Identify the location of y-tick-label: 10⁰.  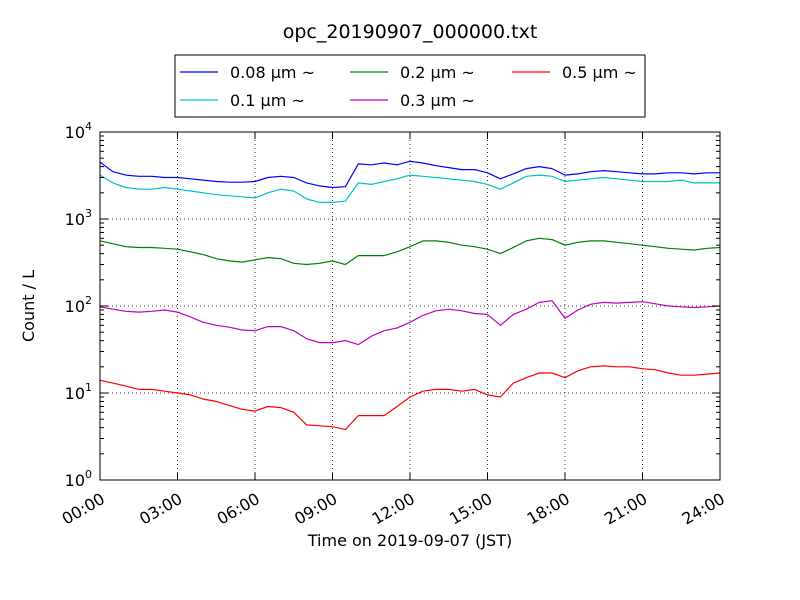
(78, 479).